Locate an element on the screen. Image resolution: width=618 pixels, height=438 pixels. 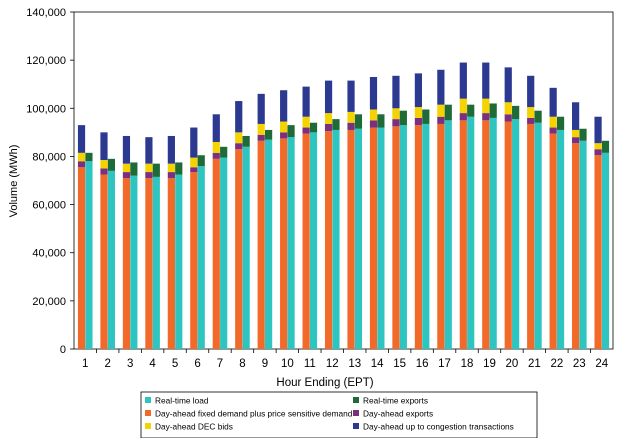
x-tick-label: 11 is located at coordinates (310, 364).